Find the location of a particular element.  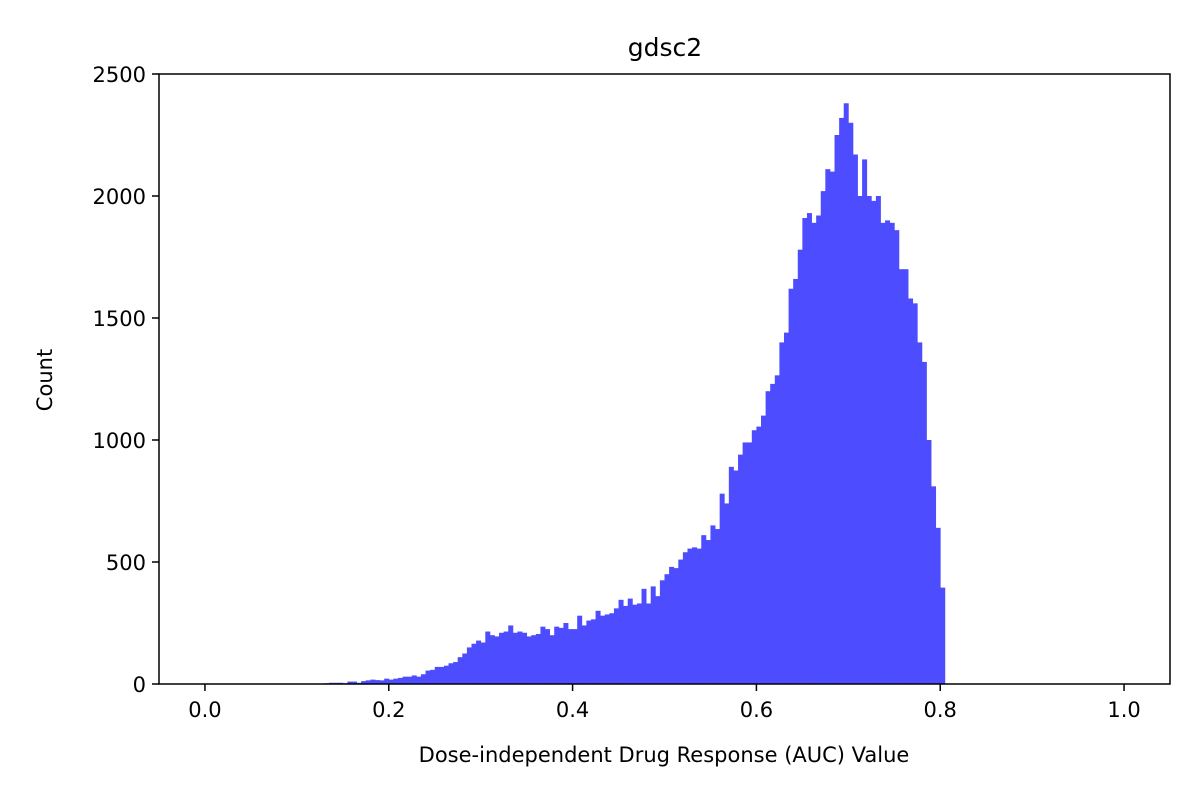

x-tick-label: 0.6 is located at coordinates (756, 710).